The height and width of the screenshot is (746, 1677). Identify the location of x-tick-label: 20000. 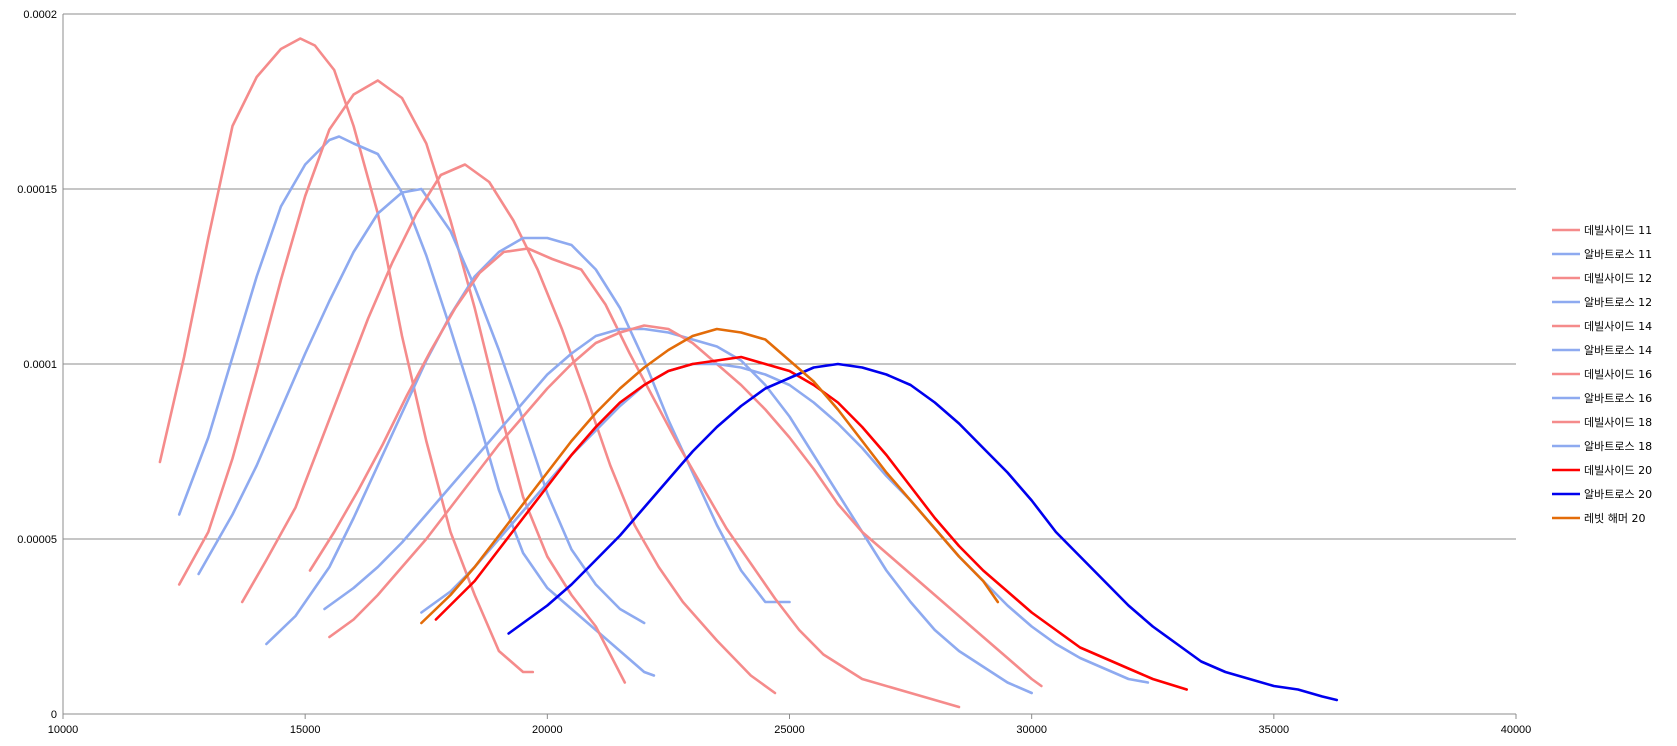
(547, 730).